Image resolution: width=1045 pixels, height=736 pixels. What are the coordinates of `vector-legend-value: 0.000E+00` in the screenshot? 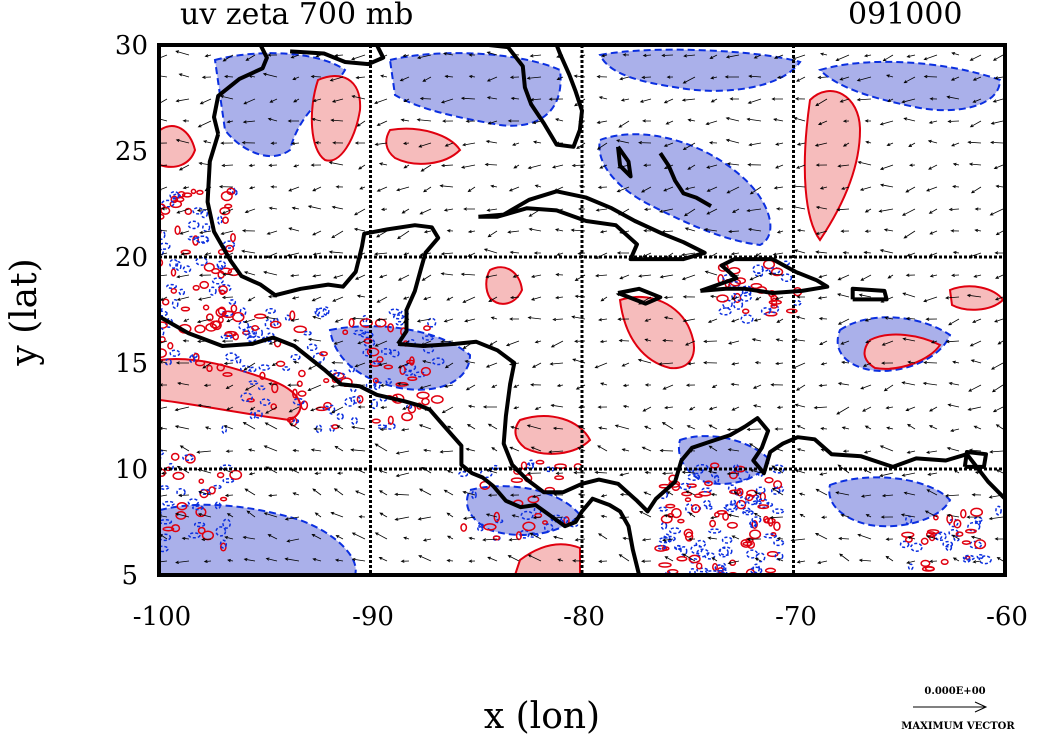 It's located at (954, 691).